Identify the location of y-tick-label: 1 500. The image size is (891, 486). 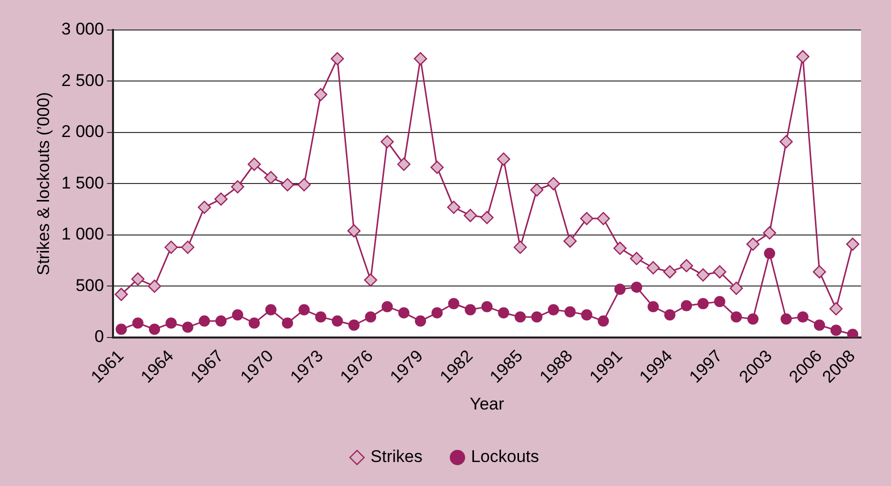
(82, 182).